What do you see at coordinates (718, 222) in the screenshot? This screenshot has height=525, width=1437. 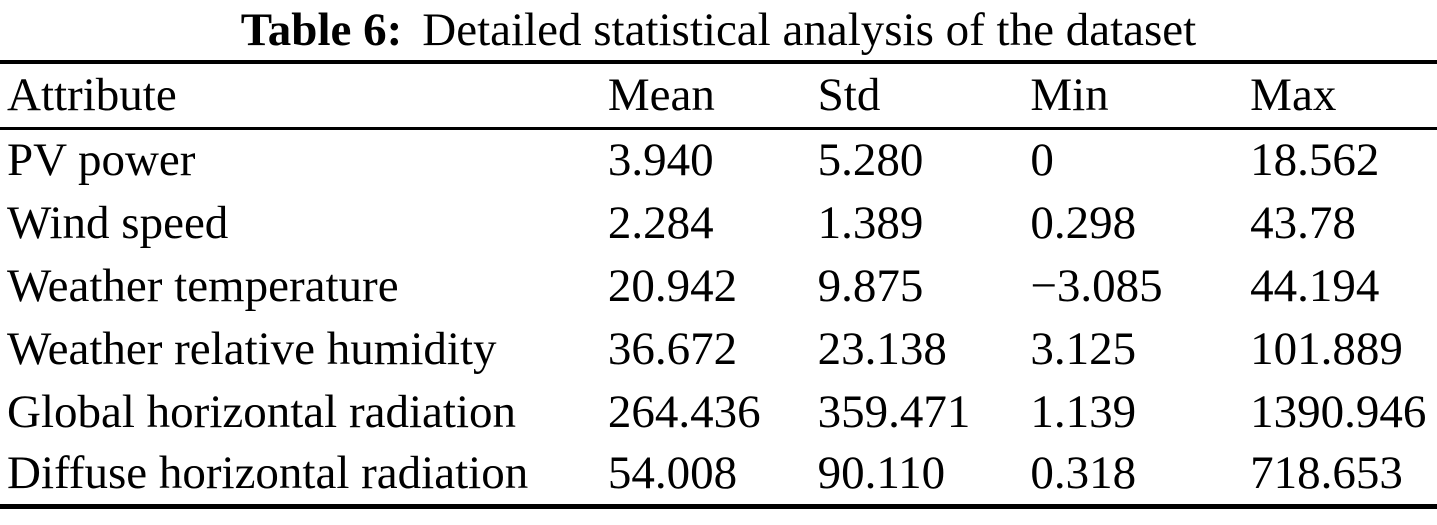 I see `table-row: Wind speed 2.284 1.389 0.298 43.78` at bounding box center [718, 222].